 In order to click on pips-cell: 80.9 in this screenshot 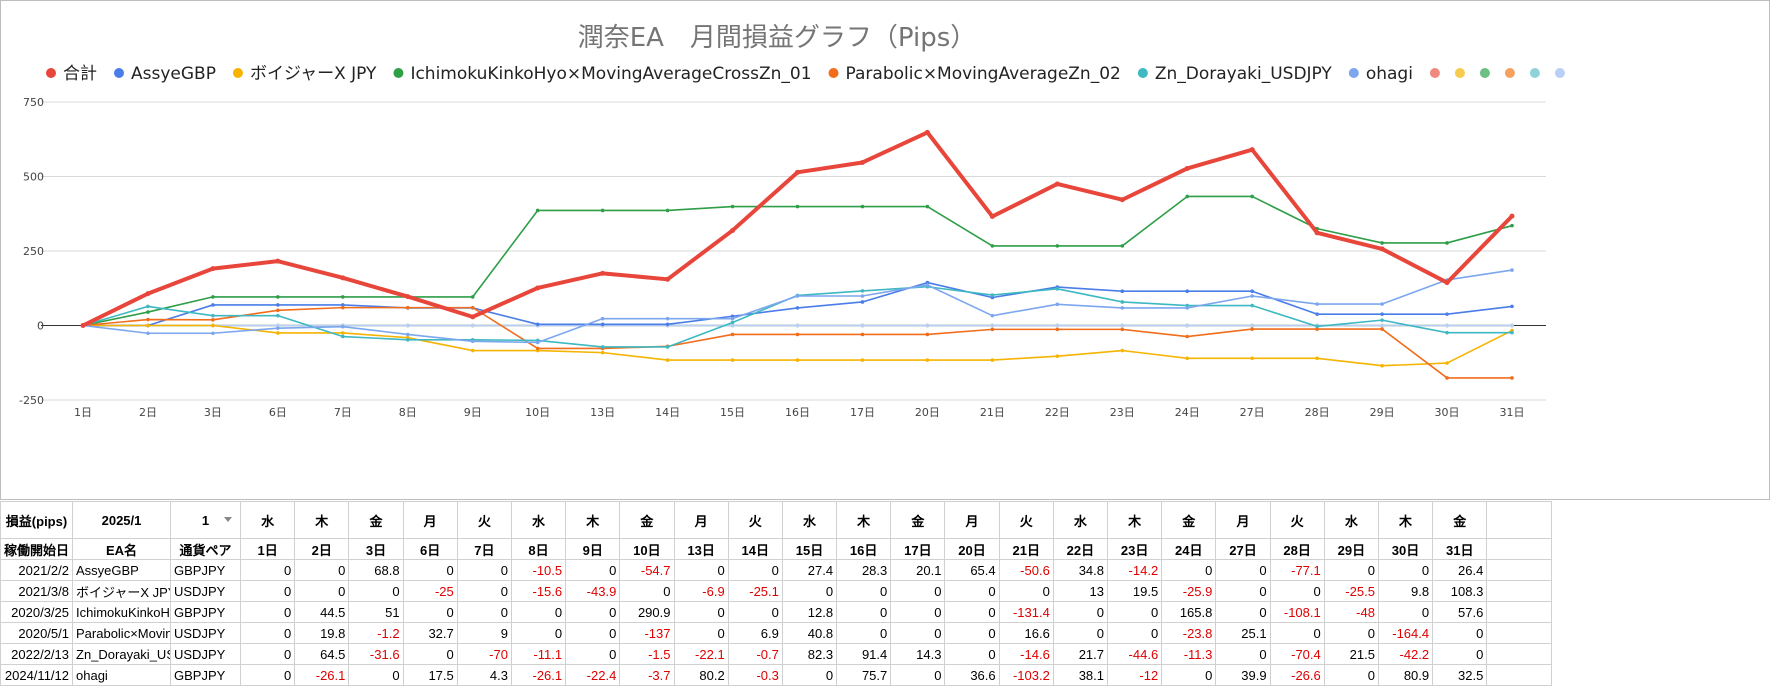, I will do `click(1405, 675)`.